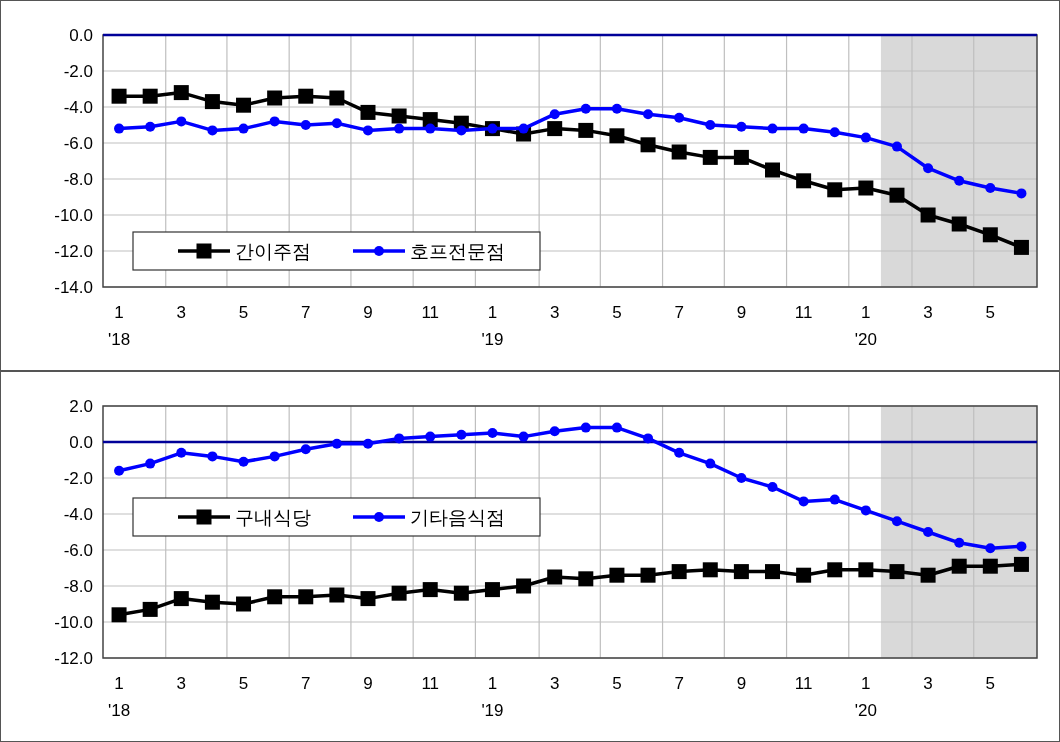  What do you see at coordinates (273, 251) in the screenshot?
I see `legend-label: 간이주점` at bounding box center [273, 251].